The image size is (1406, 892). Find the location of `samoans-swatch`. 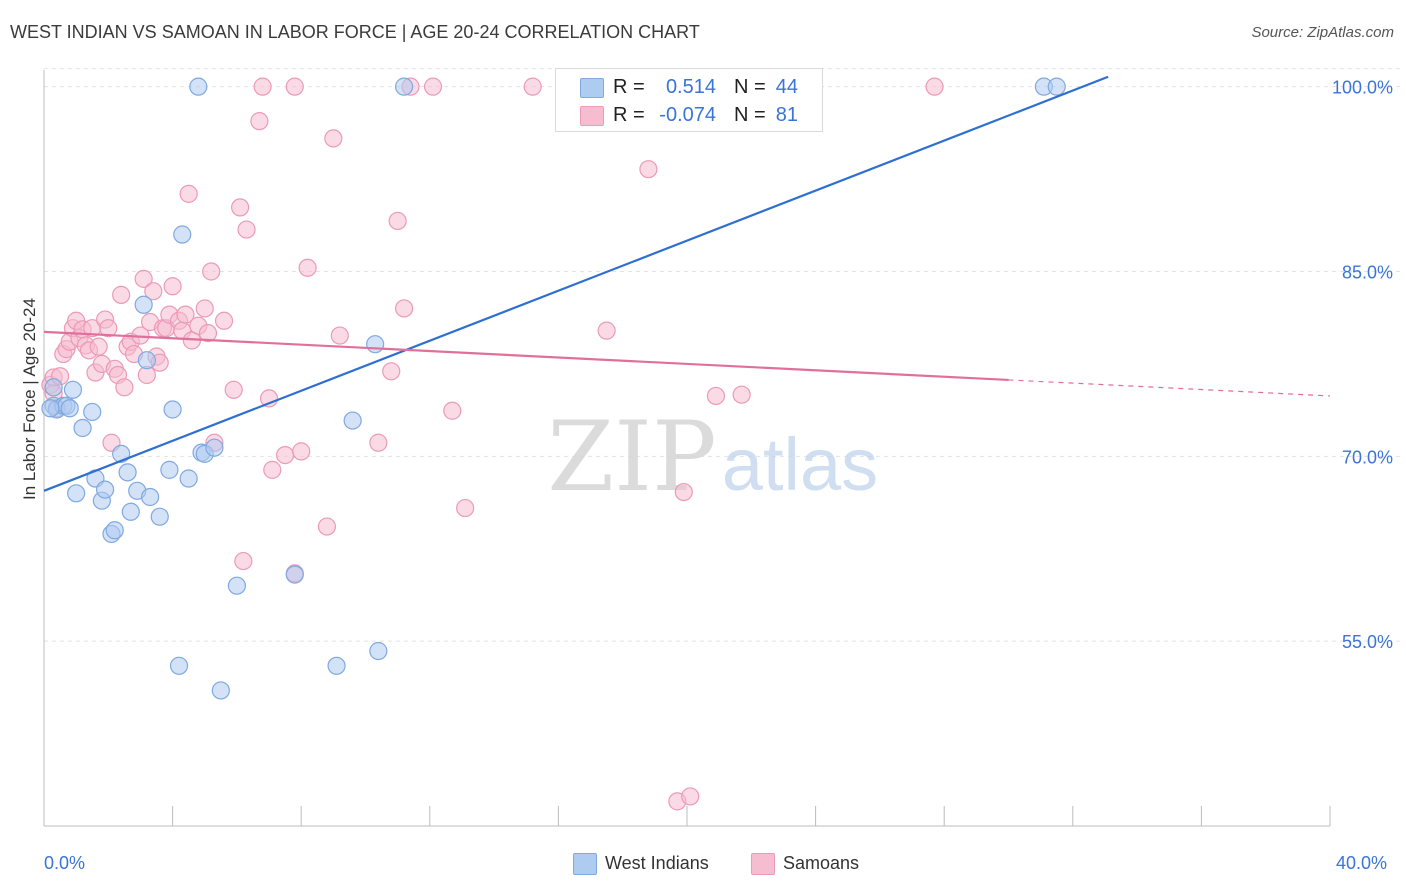

samoans-swatch is located at coordinates (592, 116).